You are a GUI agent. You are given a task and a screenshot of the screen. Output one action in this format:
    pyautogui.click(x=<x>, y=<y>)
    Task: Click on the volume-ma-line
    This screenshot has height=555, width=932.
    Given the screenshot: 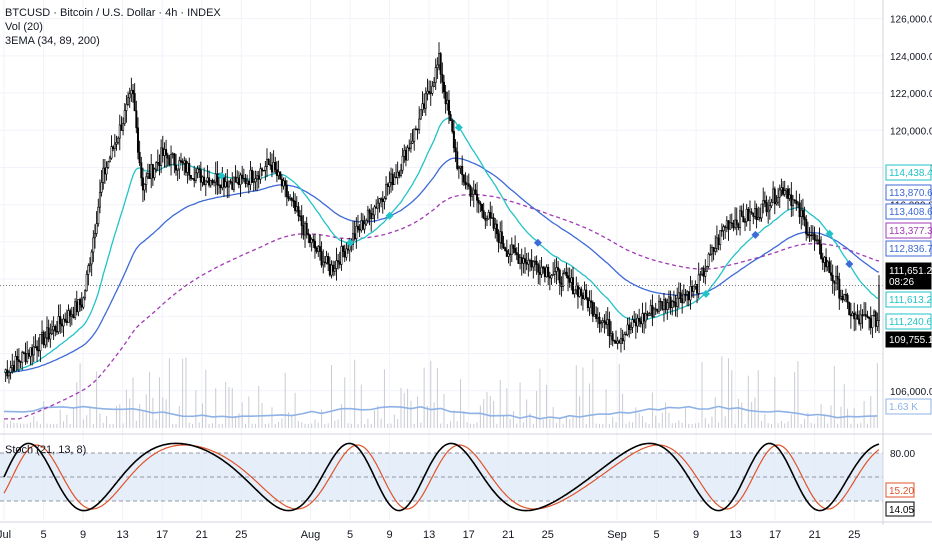 What is the action you would take?
    pyautogui.click(x=440, y=412)
    